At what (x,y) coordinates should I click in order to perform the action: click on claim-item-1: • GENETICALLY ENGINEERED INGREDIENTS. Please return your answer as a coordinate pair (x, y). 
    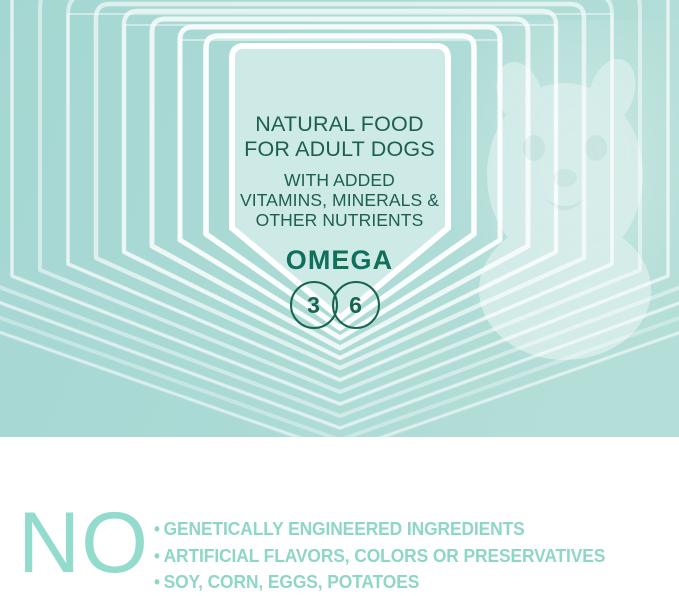
    Looking at the image, I should click on (398, 529).